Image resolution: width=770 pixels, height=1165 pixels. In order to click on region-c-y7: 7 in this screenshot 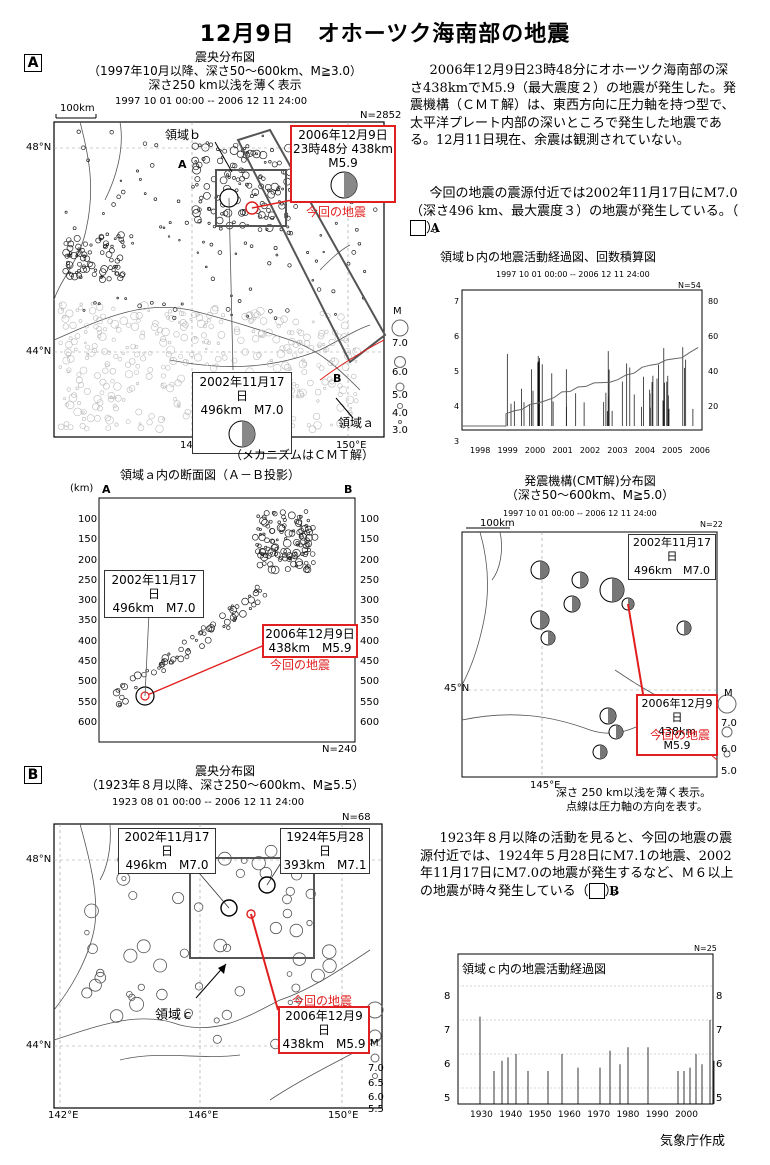, I will do `click(447, 1030)`.